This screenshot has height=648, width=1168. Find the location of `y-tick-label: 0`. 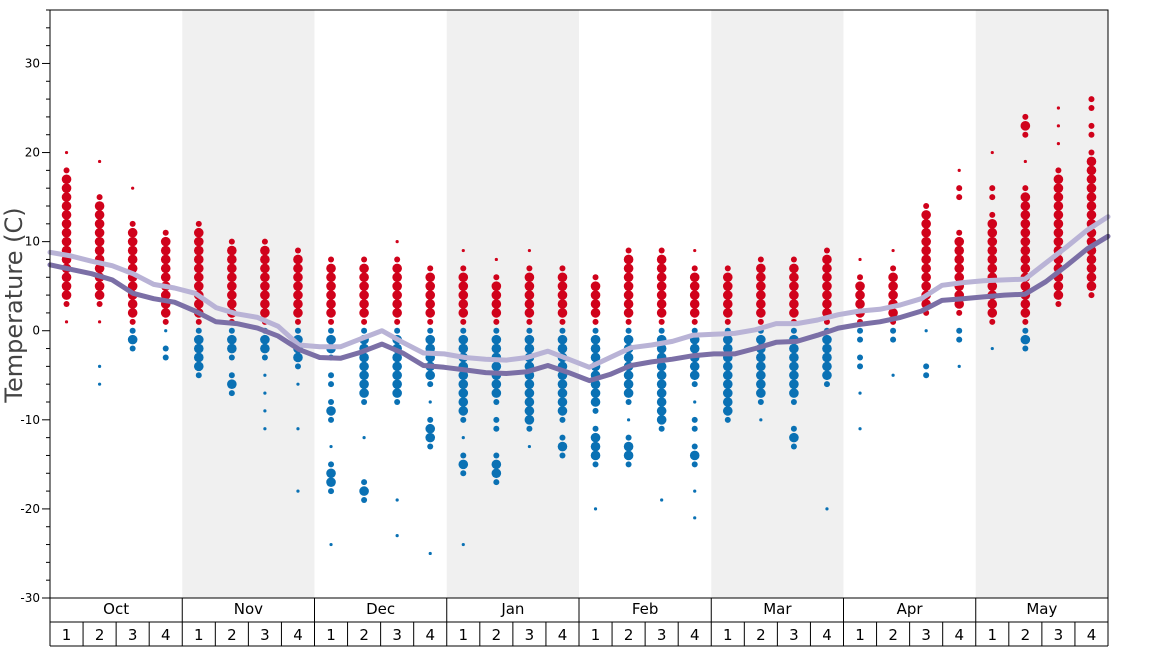

y-tick-label: 0 is located at coordinates (36, 331).